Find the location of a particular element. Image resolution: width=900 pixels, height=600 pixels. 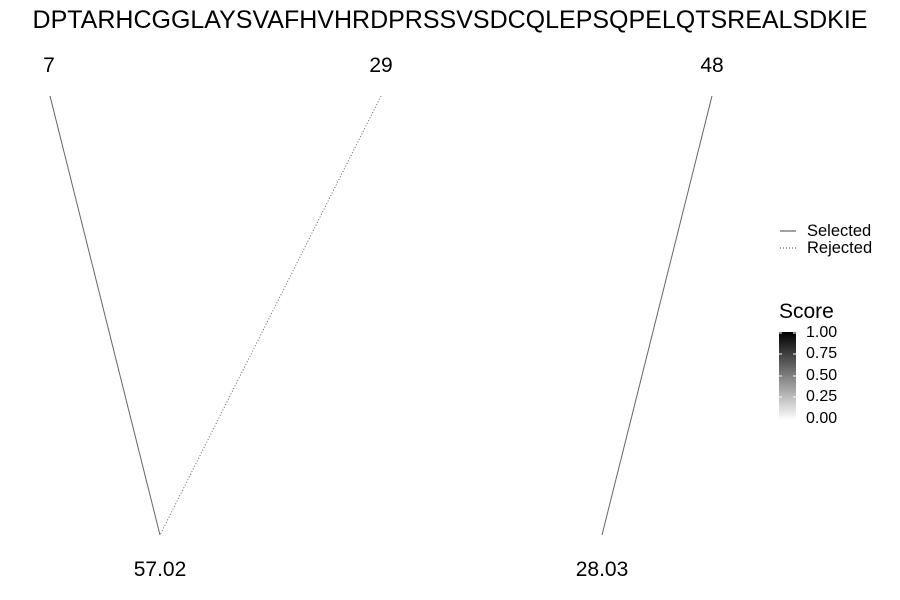

position-label: 7 is located at coordinates (49, 65).